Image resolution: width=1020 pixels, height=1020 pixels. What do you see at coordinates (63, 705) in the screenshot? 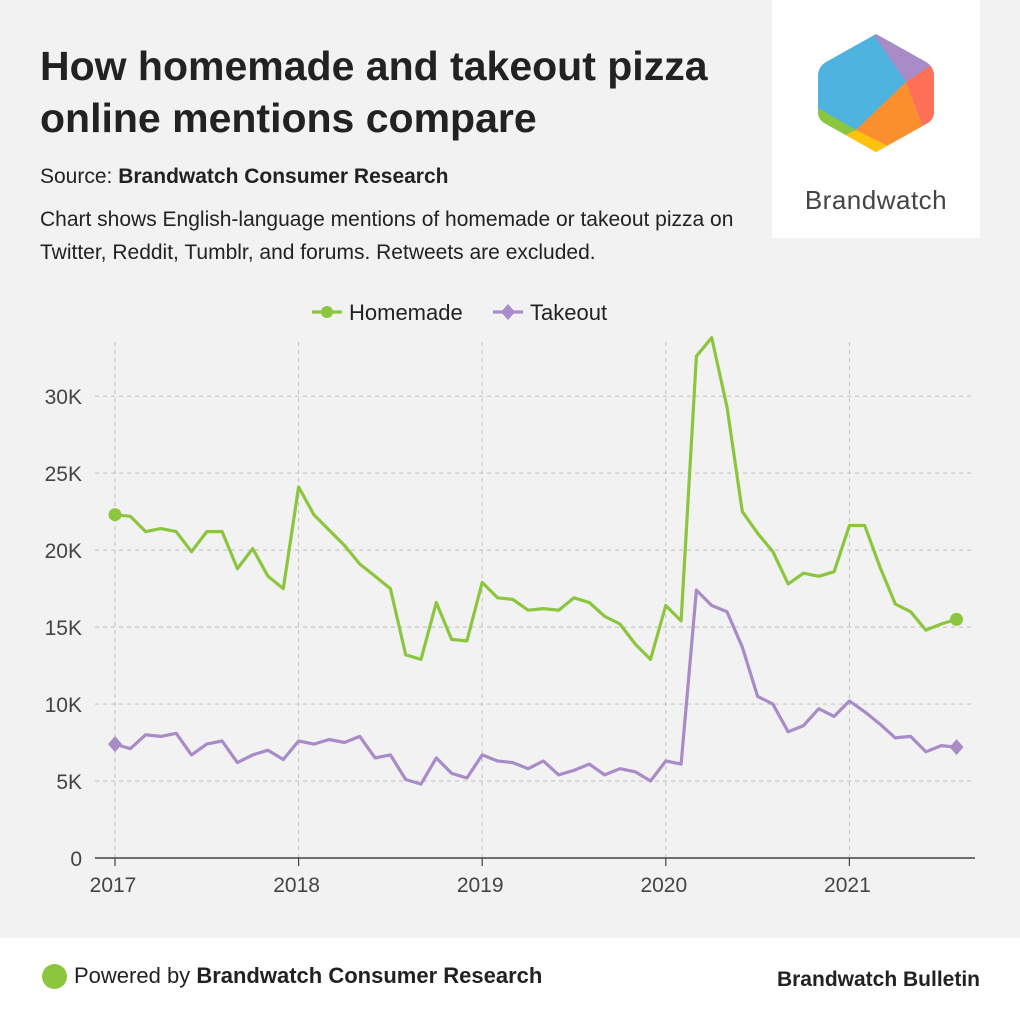
I see `y-tick-label: 10K` at bounding box center [63, 705].